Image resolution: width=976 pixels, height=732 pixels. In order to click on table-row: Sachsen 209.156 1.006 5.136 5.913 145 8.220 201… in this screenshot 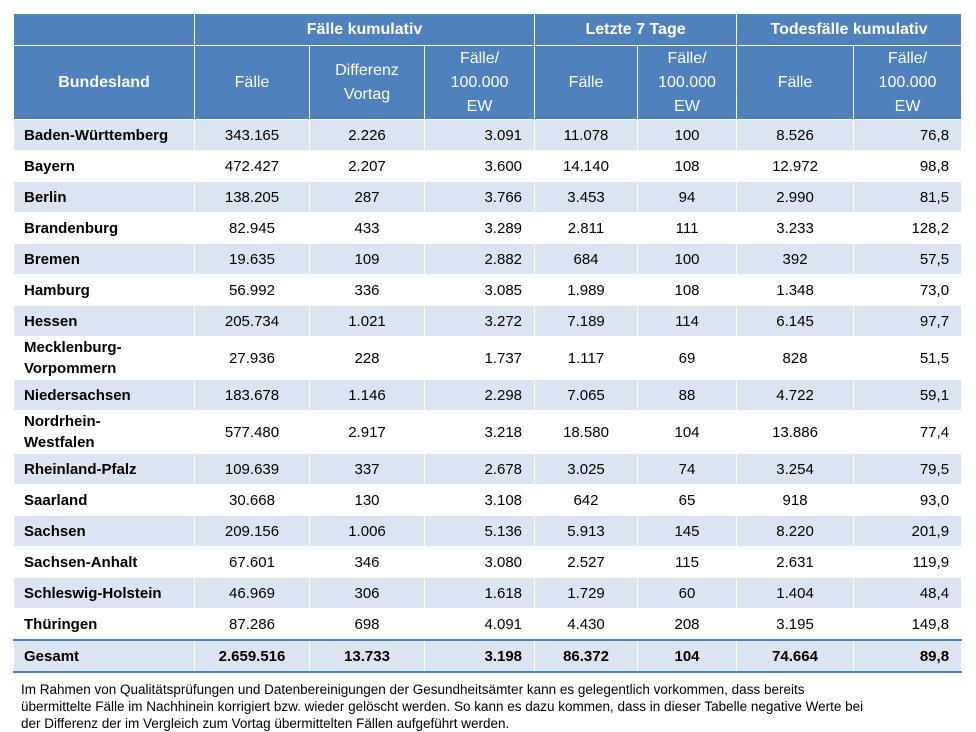, I will do `click(488, 531)`.